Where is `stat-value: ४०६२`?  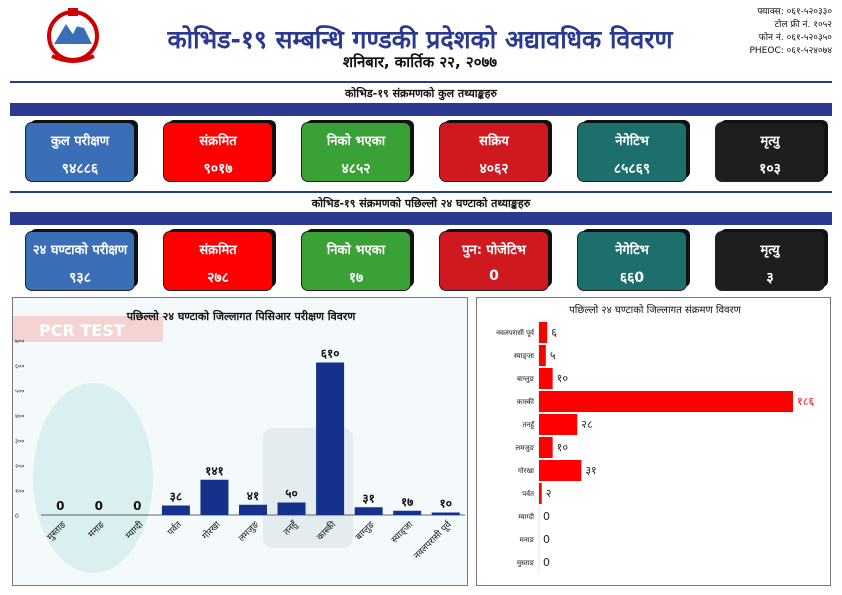
stat-value: ४०६२ is located at coordinates (494, 169).